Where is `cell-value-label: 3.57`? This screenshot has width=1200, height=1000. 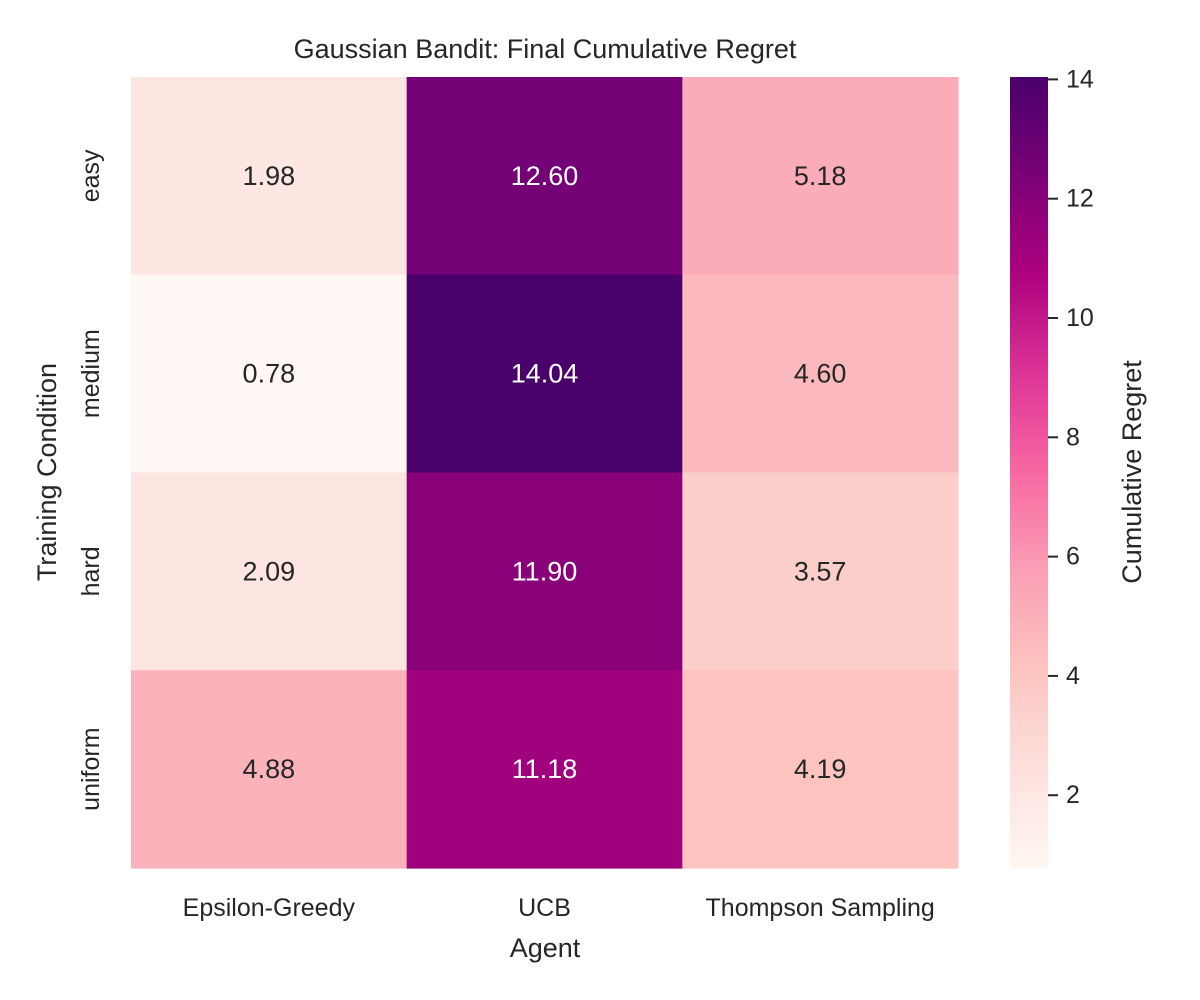
cell-value-label: 3.57 is located at coordinates (820, 571).